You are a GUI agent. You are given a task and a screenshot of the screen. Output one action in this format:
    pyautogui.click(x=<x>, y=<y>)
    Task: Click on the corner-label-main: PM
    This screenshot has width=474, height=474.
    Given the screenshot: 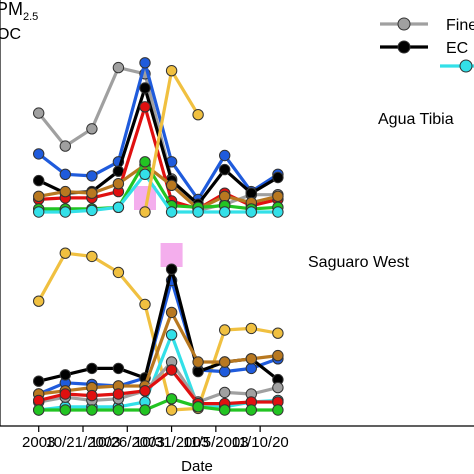 What is the action you would take?
    pyautogui.click(x=11, y=9)
    